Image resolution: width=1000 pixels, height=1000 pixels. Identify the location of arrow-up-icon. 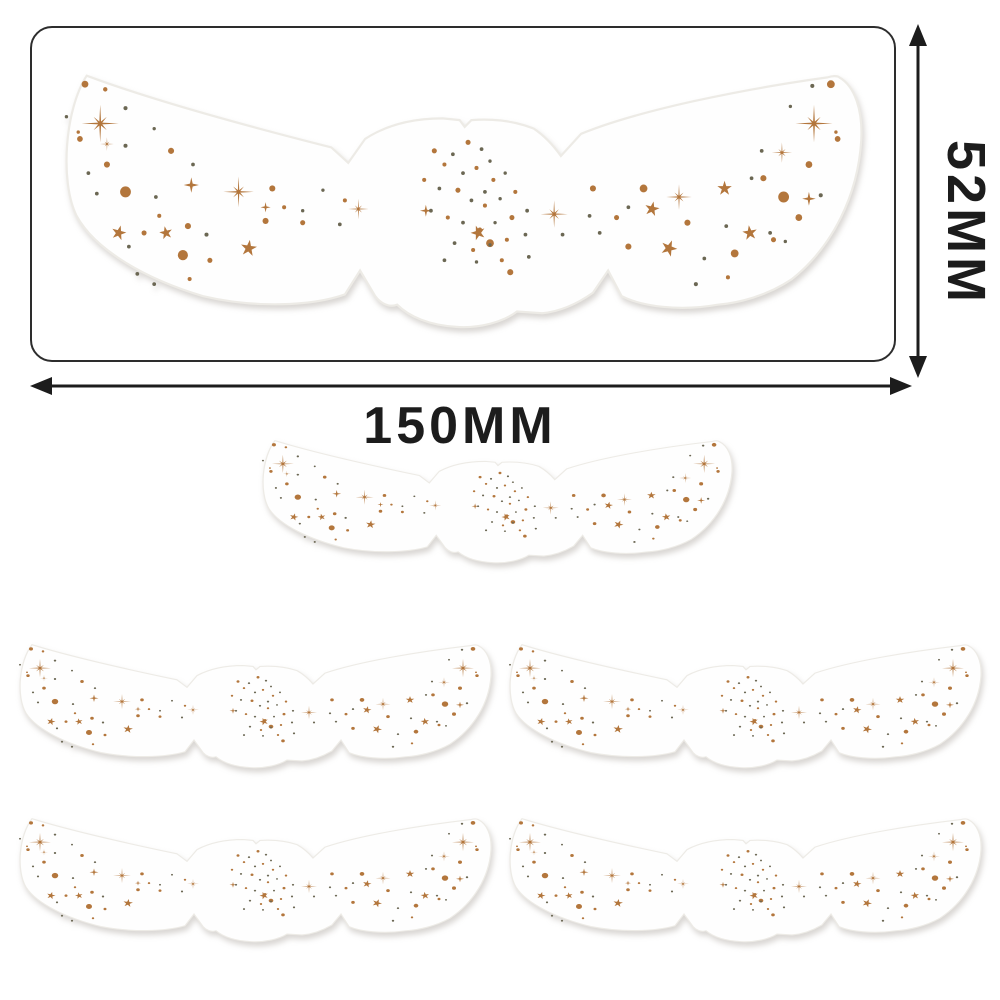
(918, 35).